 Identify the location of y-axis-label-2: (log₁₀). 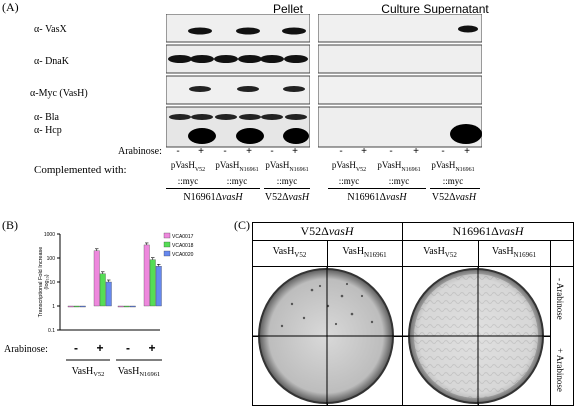
(47, 281).